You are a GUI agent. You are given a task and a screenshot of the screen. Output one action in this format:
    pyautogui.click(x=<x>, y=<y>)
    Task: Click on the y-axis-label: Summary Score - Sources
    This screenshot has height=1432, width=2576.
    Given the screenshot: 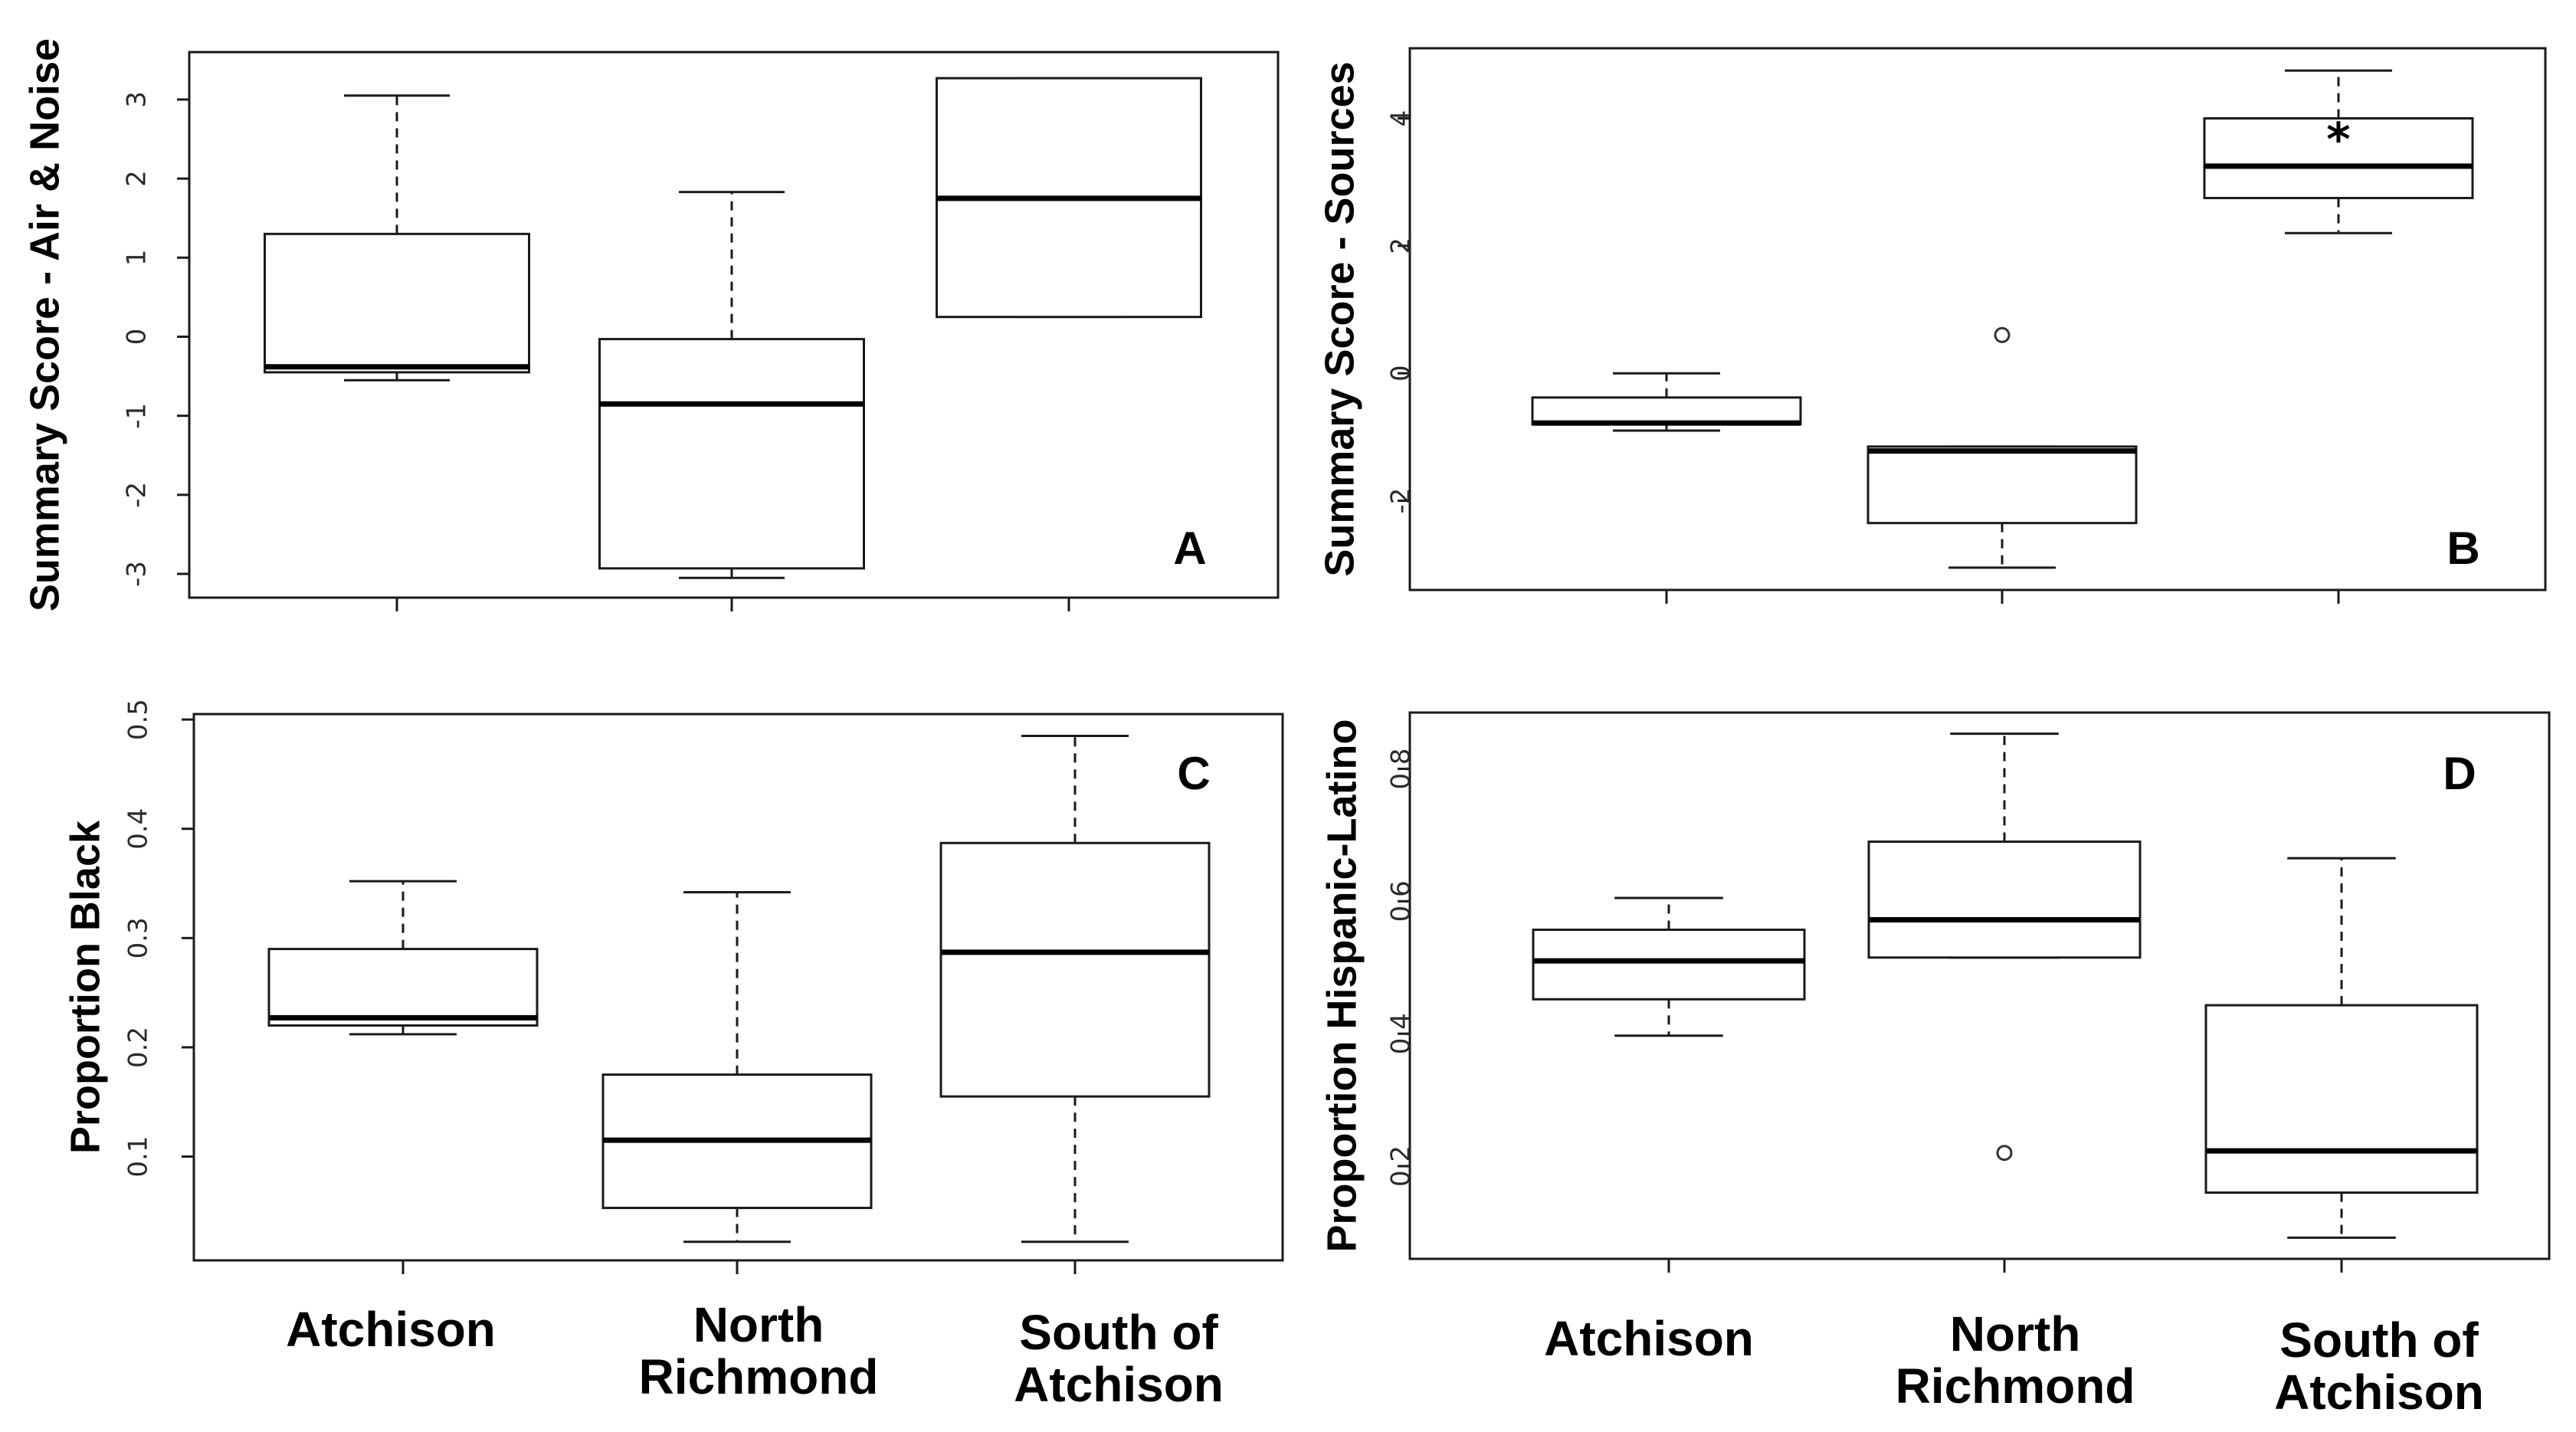 What is the action you would take?
    pyautogui.click(x=1339, y=318)
    